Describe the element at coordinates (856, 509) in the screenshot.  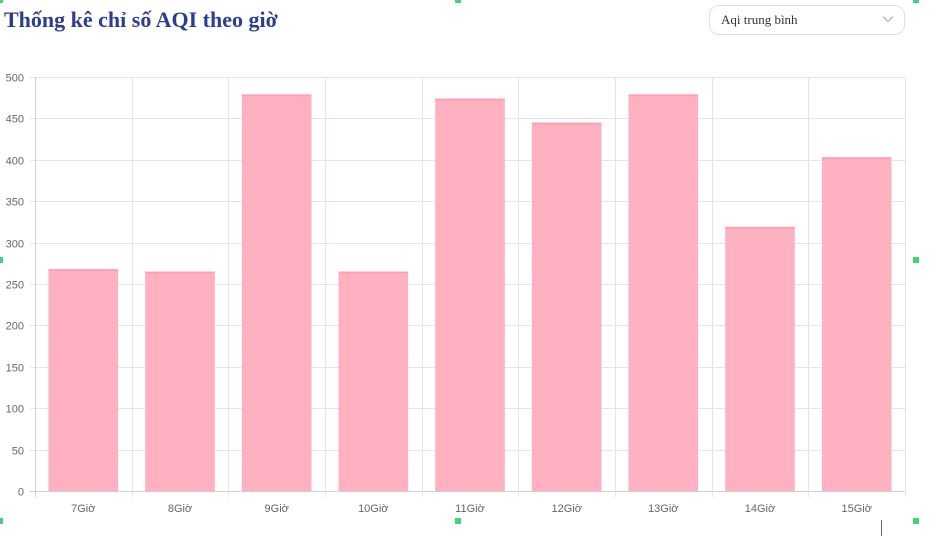
I see `x-tick-label: 15Giờ` at that location.